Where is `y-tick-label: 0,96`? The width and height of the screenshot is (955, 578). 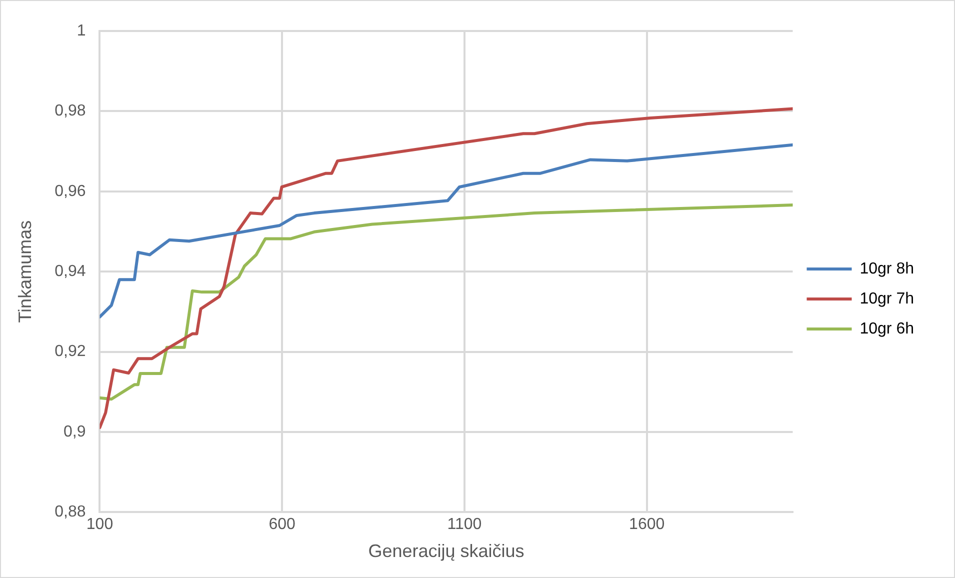 y-tick-label: 0,96 is located at coordinates (70, 191).